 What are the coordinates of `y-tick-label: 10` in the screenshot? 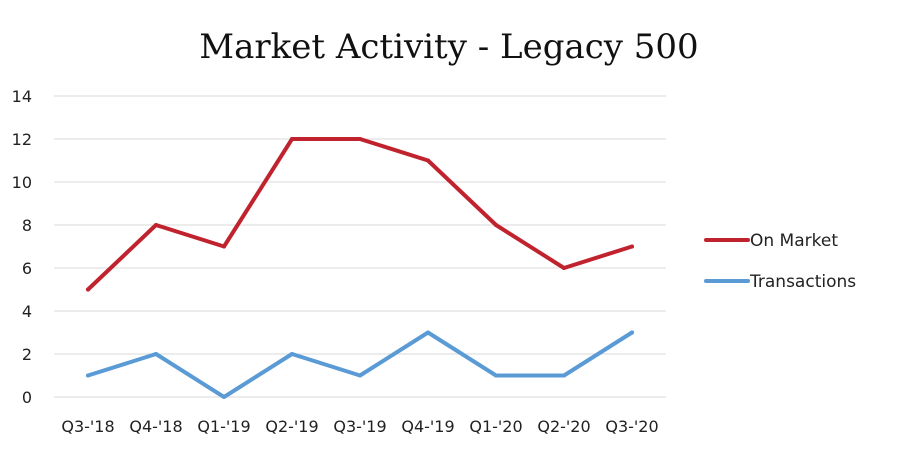 It's located at (22, 182).